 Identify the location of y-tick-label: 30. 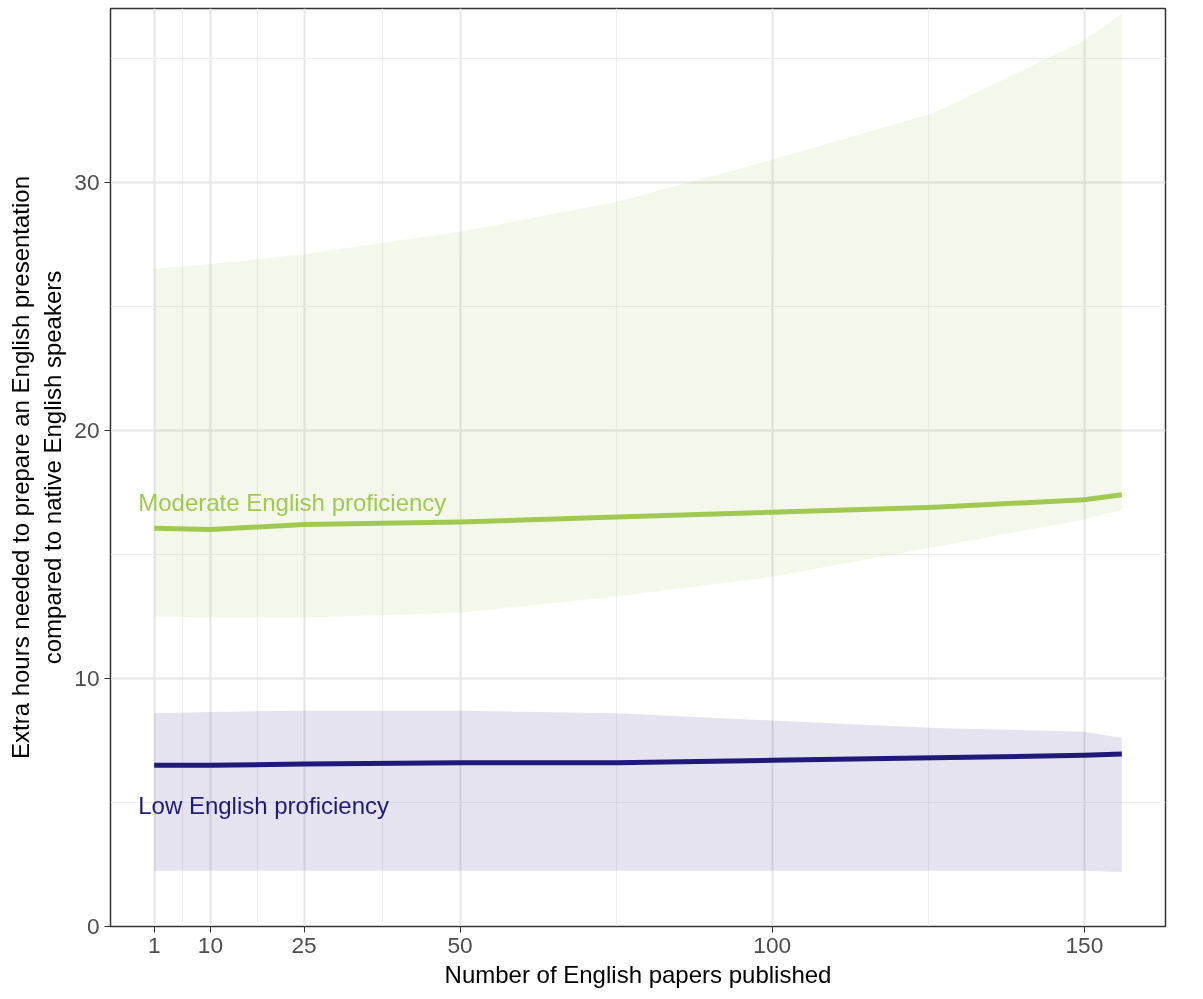
(87, 181).